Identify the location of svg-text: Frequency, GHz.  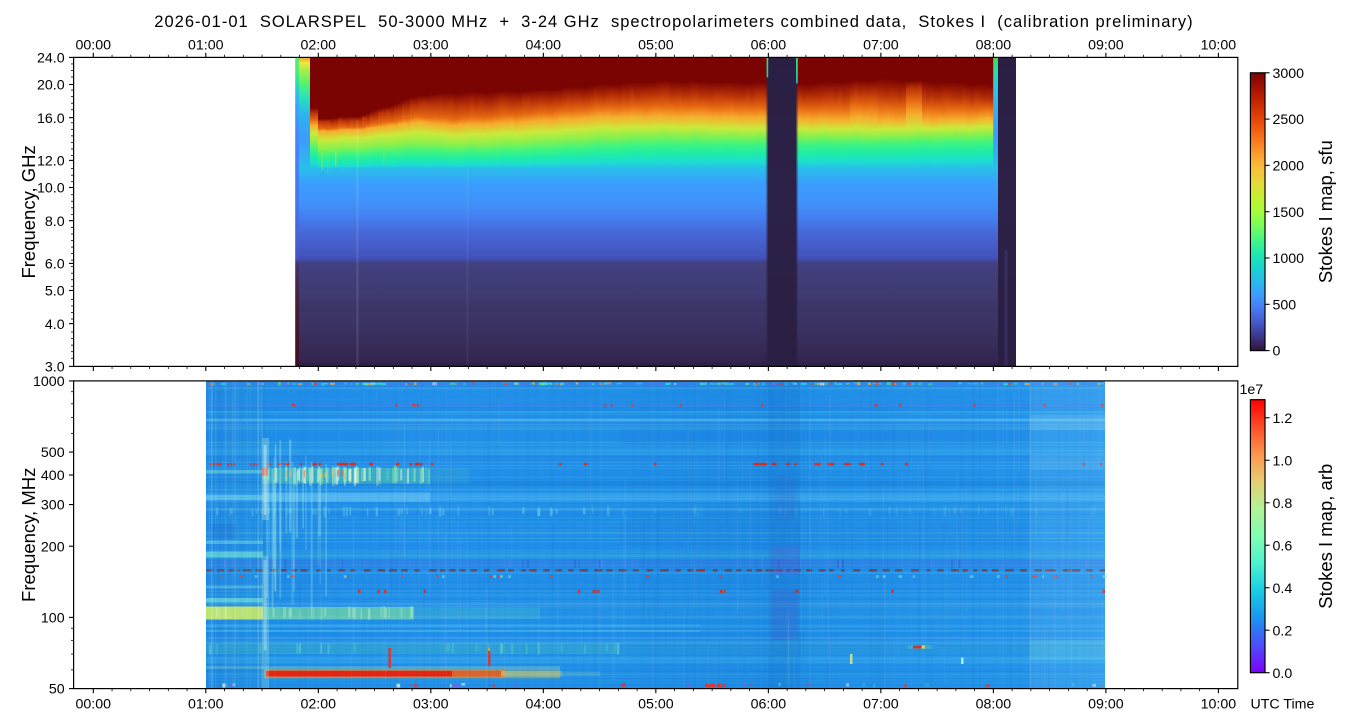
(28, 211).